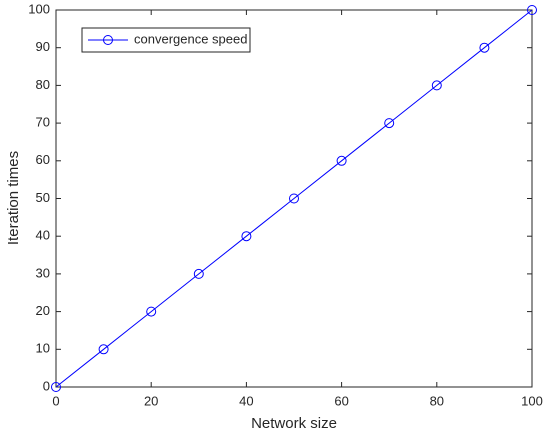 The width and height of the screenshot is (550, 436). I want to click on x-tick-label: 100, so click(532, 400).